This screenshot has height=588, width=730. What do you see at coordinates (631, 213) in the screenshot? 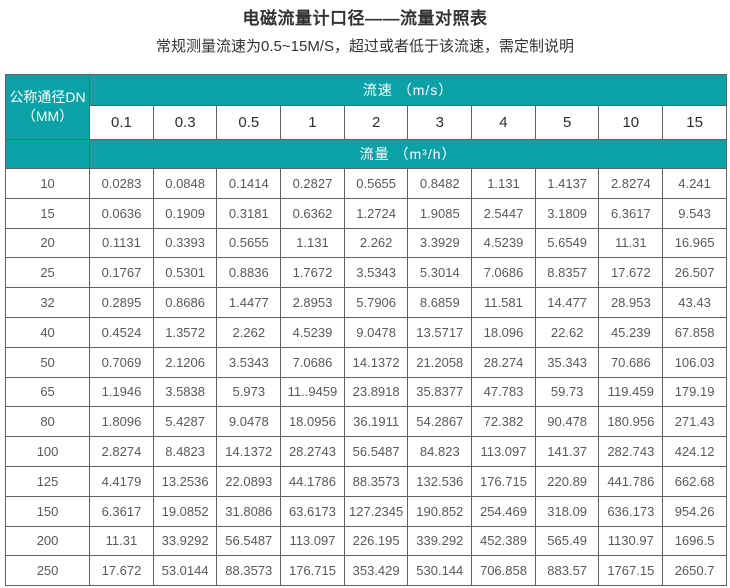
I see `flow-value-cell: 6.3617` at bounding box center [631, 213].